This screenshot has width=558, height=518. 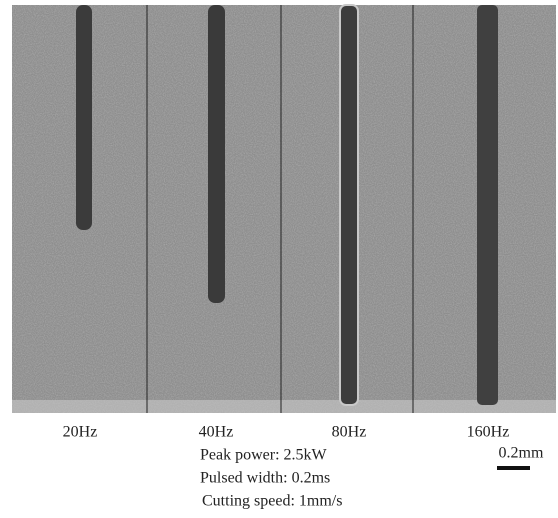 I want to click on condition-text: Pulsed width: 0.2ms, so click(x=265, y=478).